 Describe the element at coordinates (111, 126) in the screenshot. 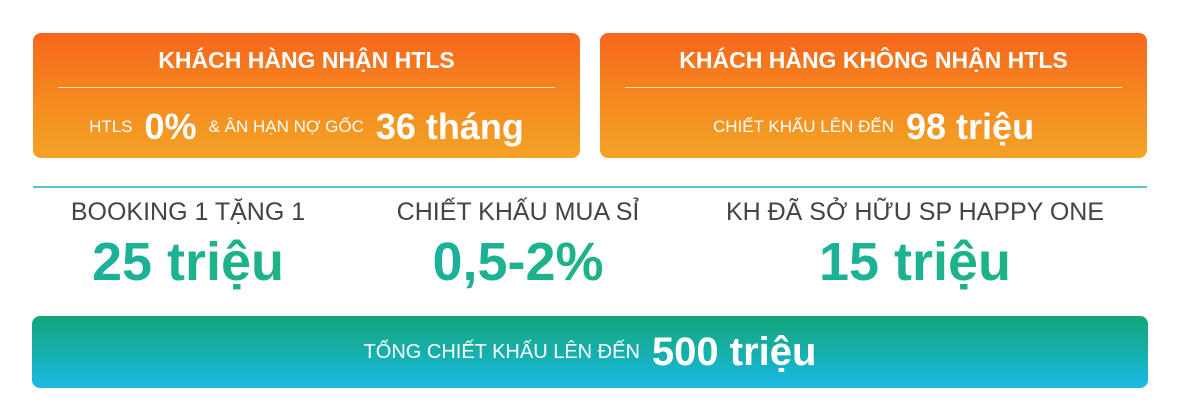

I see `box-text: HTLS` at that location.